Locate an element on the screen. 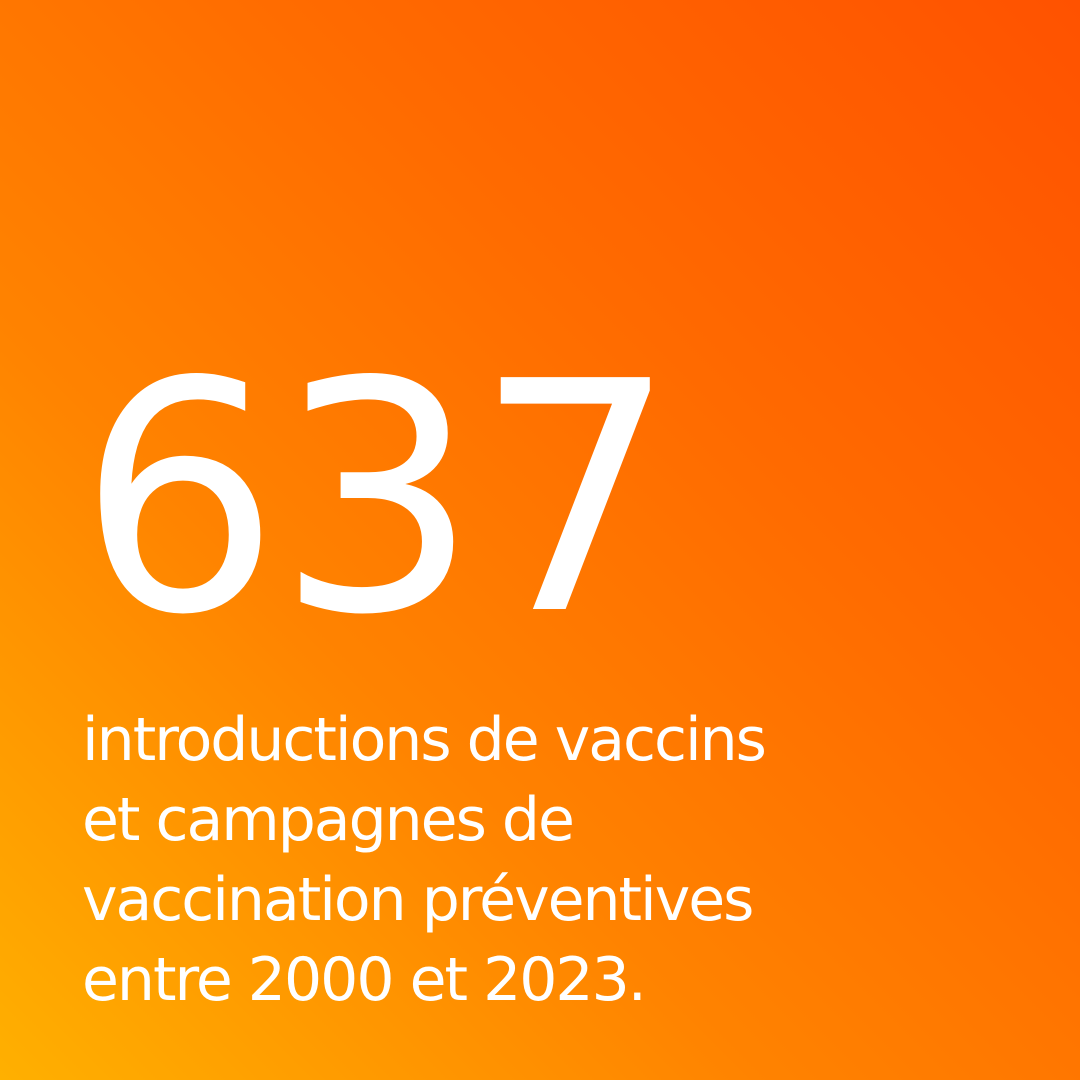  description-line: et campagnes de is located at coordinates (328, 820).